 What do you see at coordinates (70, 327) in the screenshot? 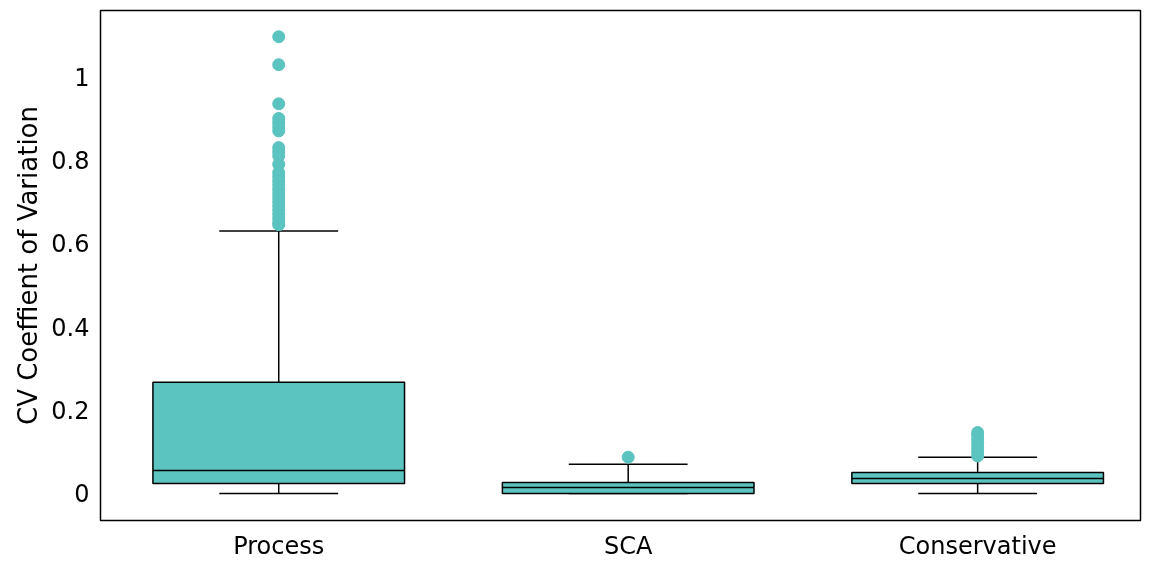
I see `y-tick-label: 0.4` at bounding box center [70, 327].